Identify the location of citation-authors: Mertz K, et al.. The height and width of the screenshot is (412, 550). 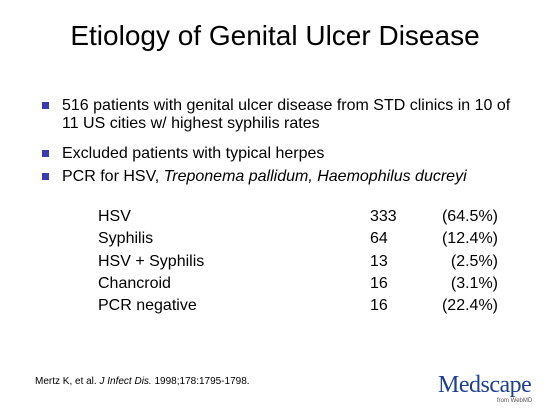
(67, 381).